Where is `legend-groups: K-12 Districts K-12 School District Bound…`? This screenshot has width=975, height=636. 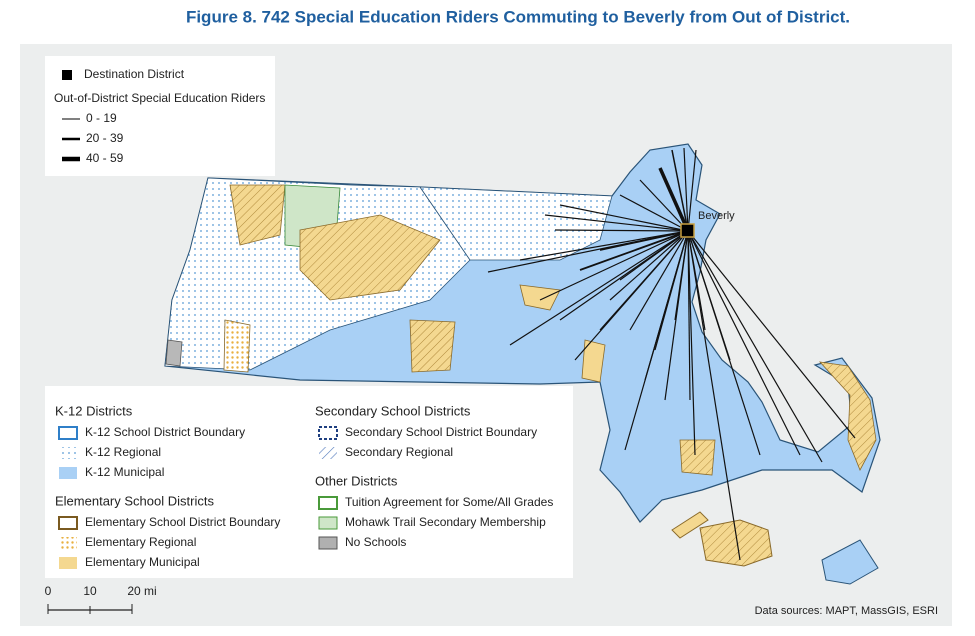
legend-groups: K-12 Districts K-12 School District Bound… is located at coordinates (304, 486).